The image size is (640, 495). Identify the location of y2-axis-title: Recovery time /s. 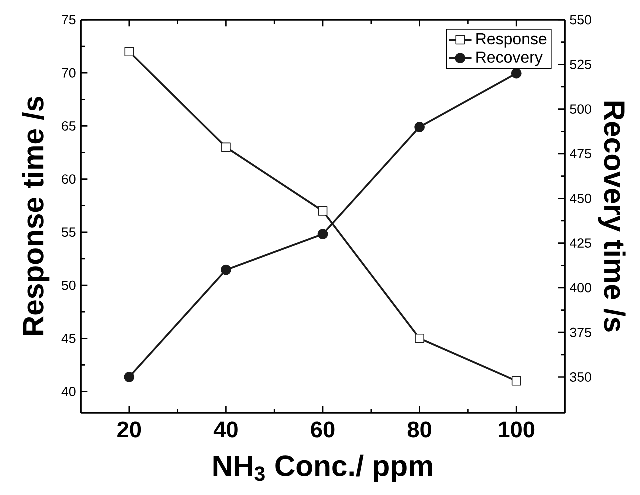
(612, 217).